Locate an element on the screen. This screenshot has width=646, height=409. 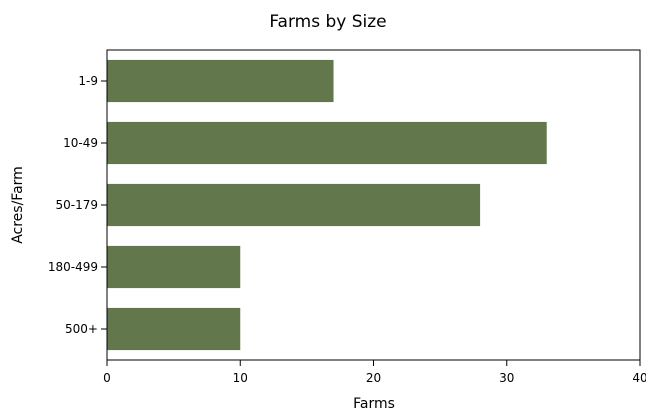
x-axis-ticks: 0 10 20 30 40 is located at coordinates (374, 372).